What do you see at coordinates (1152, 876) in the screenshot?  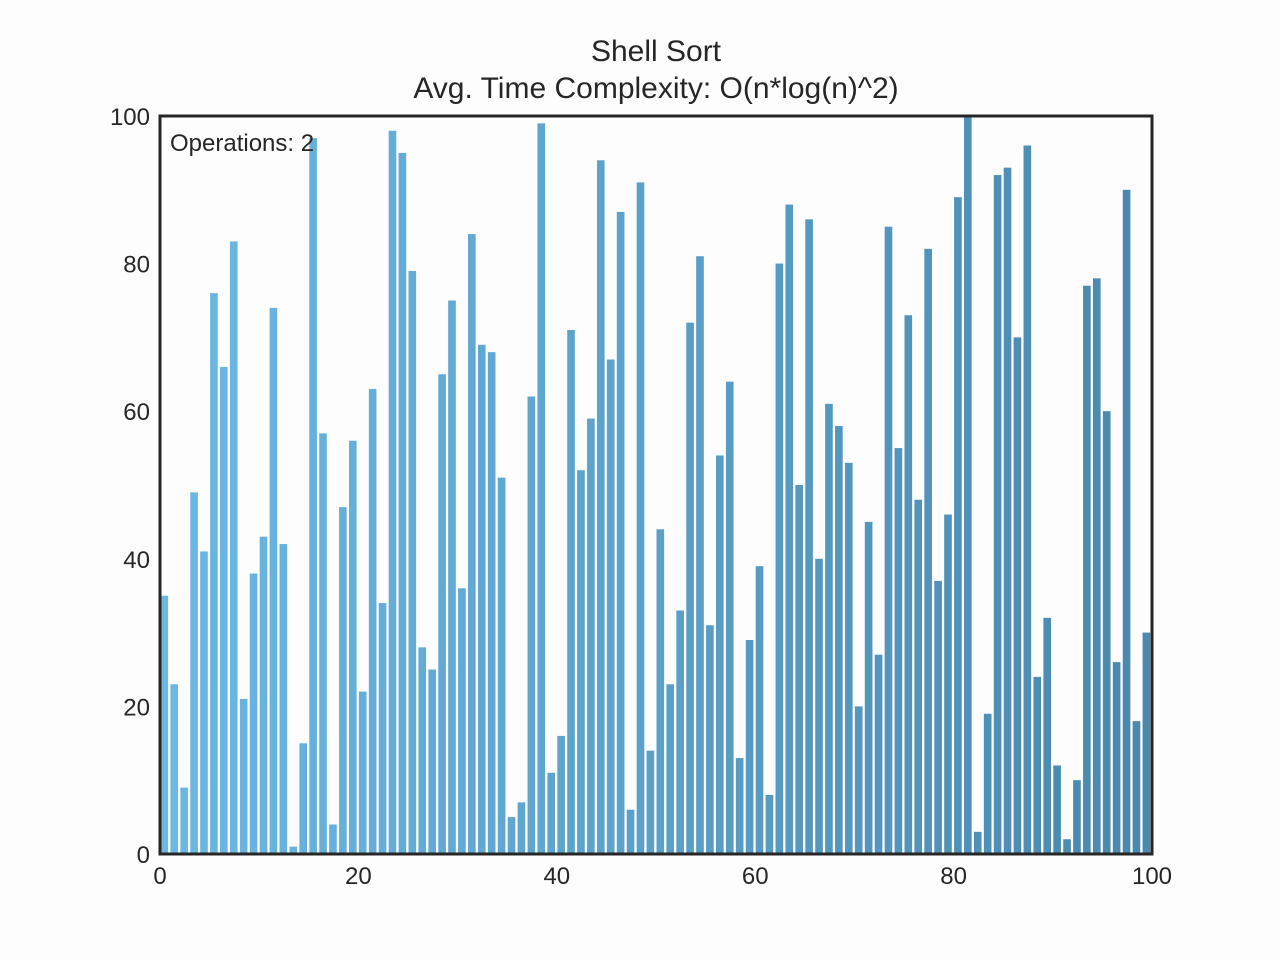 I see `x-tick-label: 100` at bounding box center [1152, 876].